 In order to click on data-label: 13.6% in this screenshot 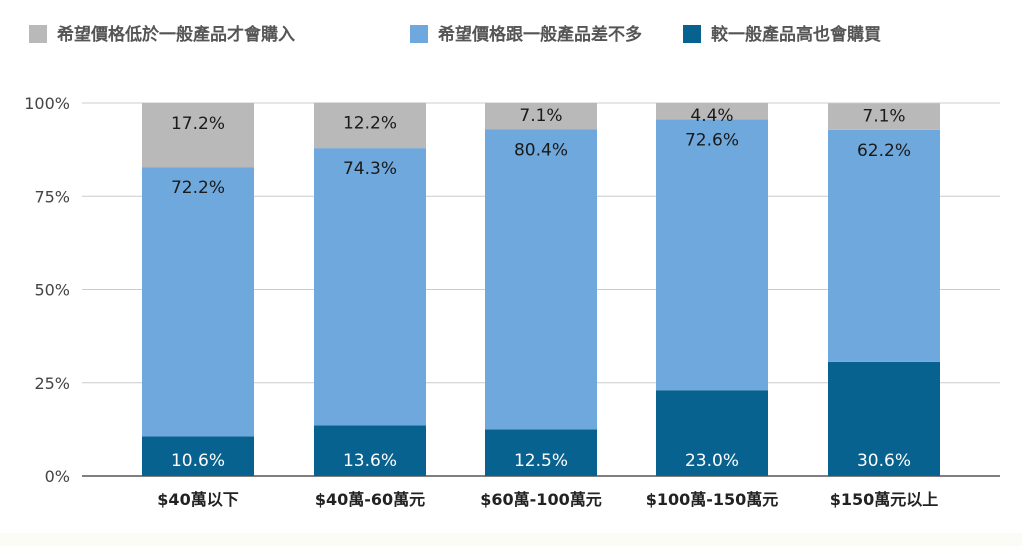, I will do `click(370, 461)`.